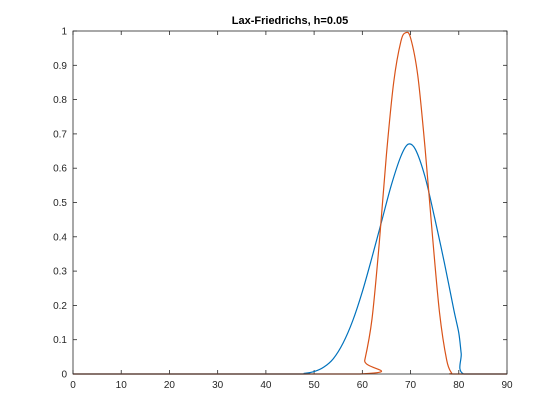 The height and width of the screenshot is (420, 560). Describe the element at coordinates (60, 237) in the screenshot. I see `y-tick-label: 0.4` at that location.